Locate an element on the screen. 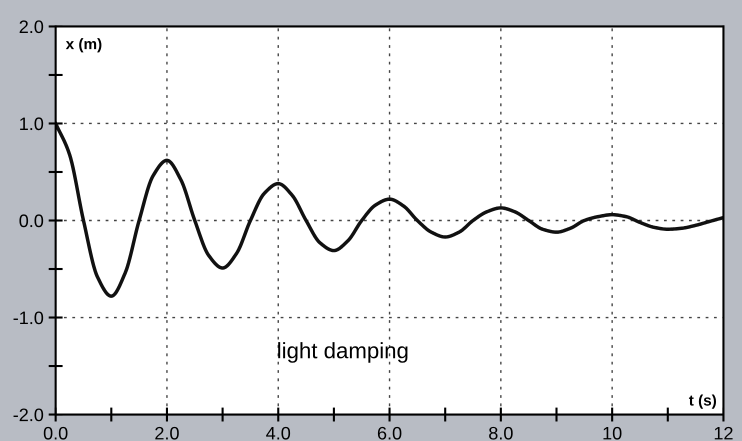 The height and width of the screenshot is (441, 742). x-tick-label: 2.0 is located at coordinates (167, 433).